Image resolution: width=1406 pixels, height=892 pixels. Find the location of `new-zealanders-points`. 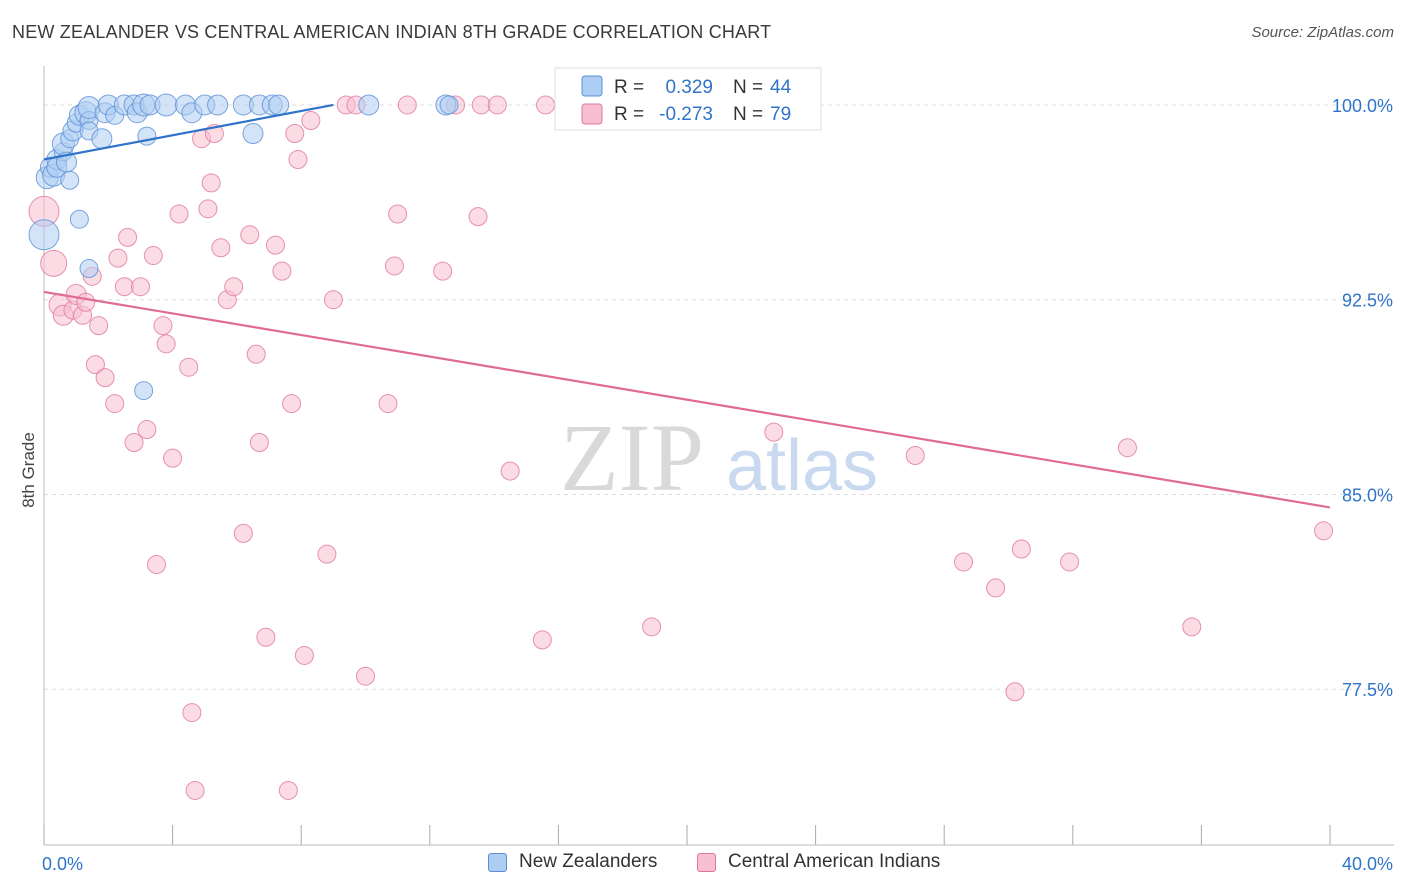

new-zealanders-points is located at coordinates (243, 247).